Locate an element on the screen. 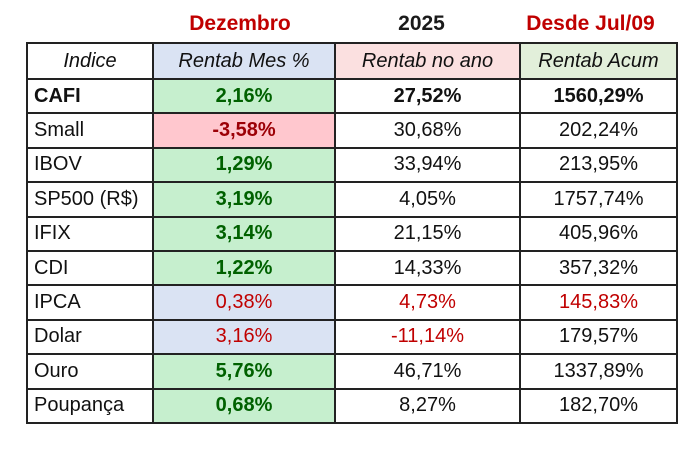 This screenshot has height=457, width=690. header-cell: Rentab Mes % is located at coordinates (244, 61).